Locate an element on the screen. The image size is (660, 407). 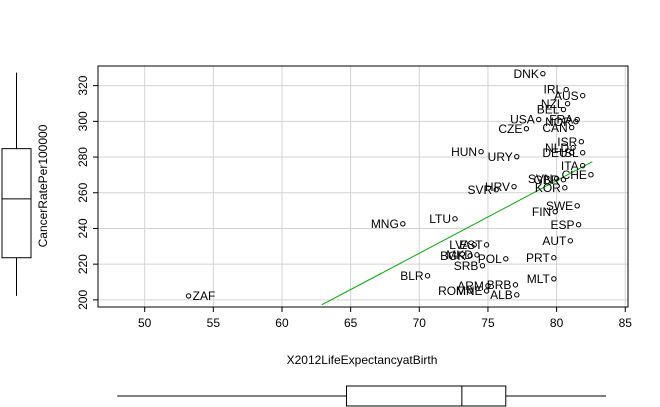
point-label: ALB is located at coordinates (501, 295).